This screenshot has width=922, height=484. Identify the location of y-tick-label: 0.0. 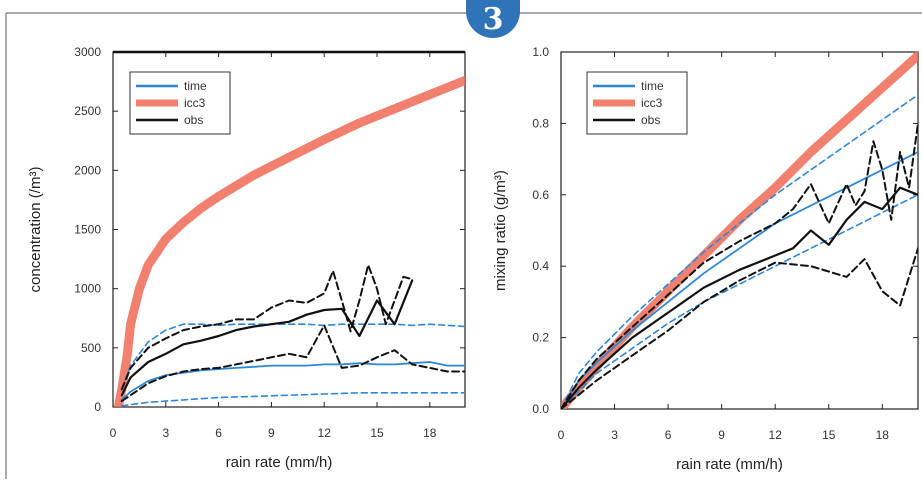
(540, 409).